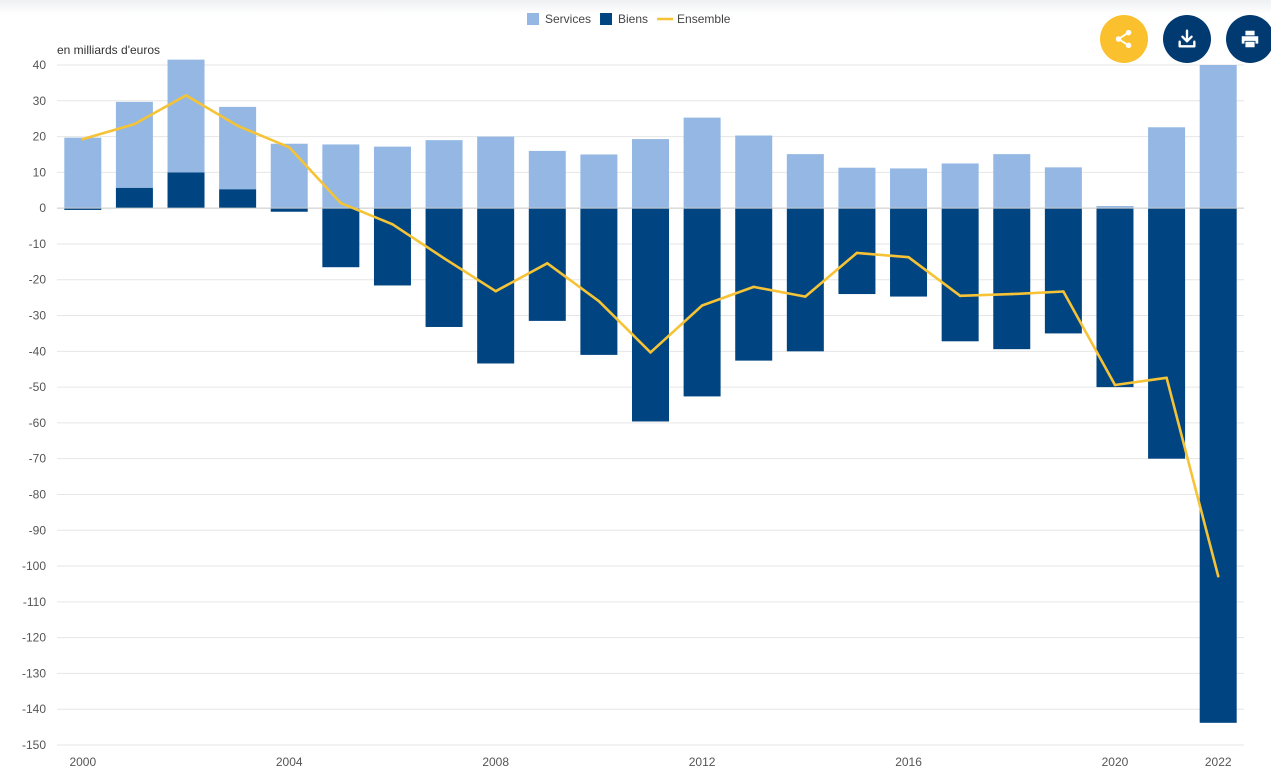 The image size is (1271, 769). What do you see at coordinates (568, 19) in the screenshot?
I see `legend-label: Services` at bounding box center [568, 19].